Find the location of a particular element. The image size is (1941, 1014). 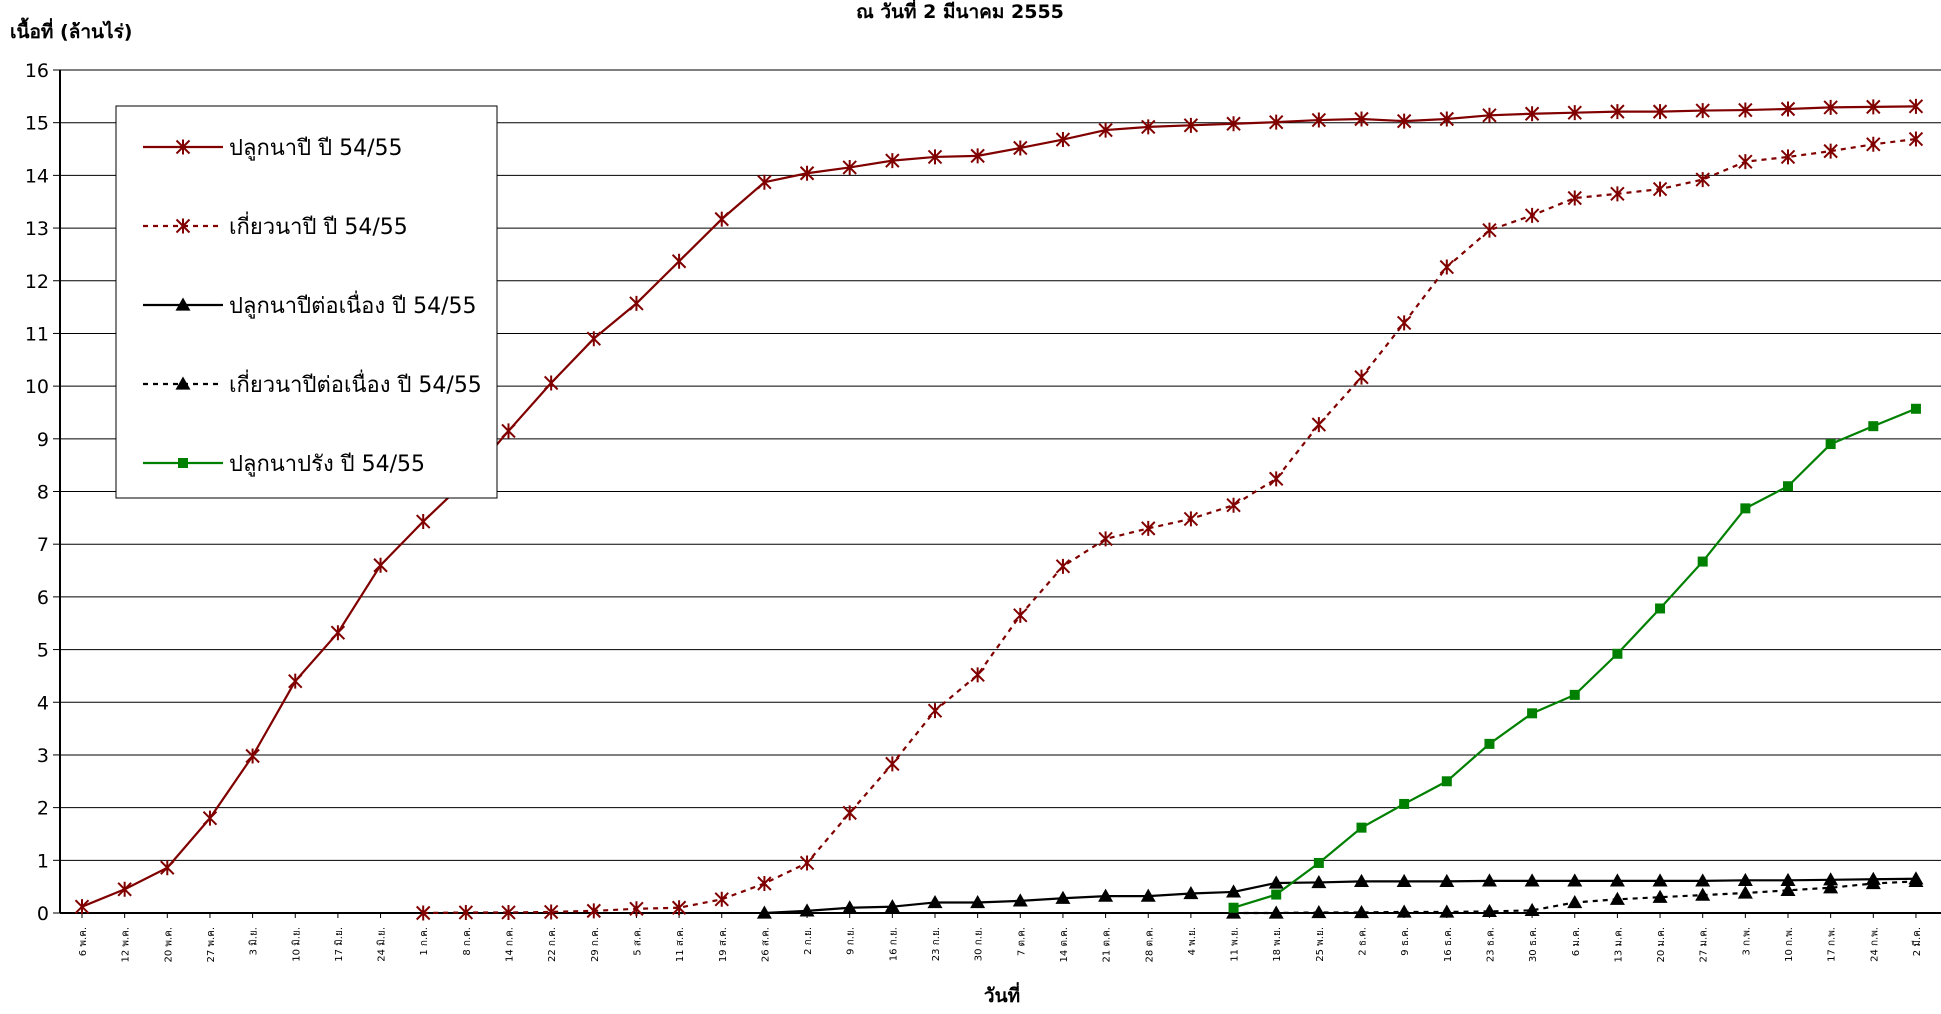

x-tick-label: 16 ธ.ค. is located at coordinates (1448, 944).